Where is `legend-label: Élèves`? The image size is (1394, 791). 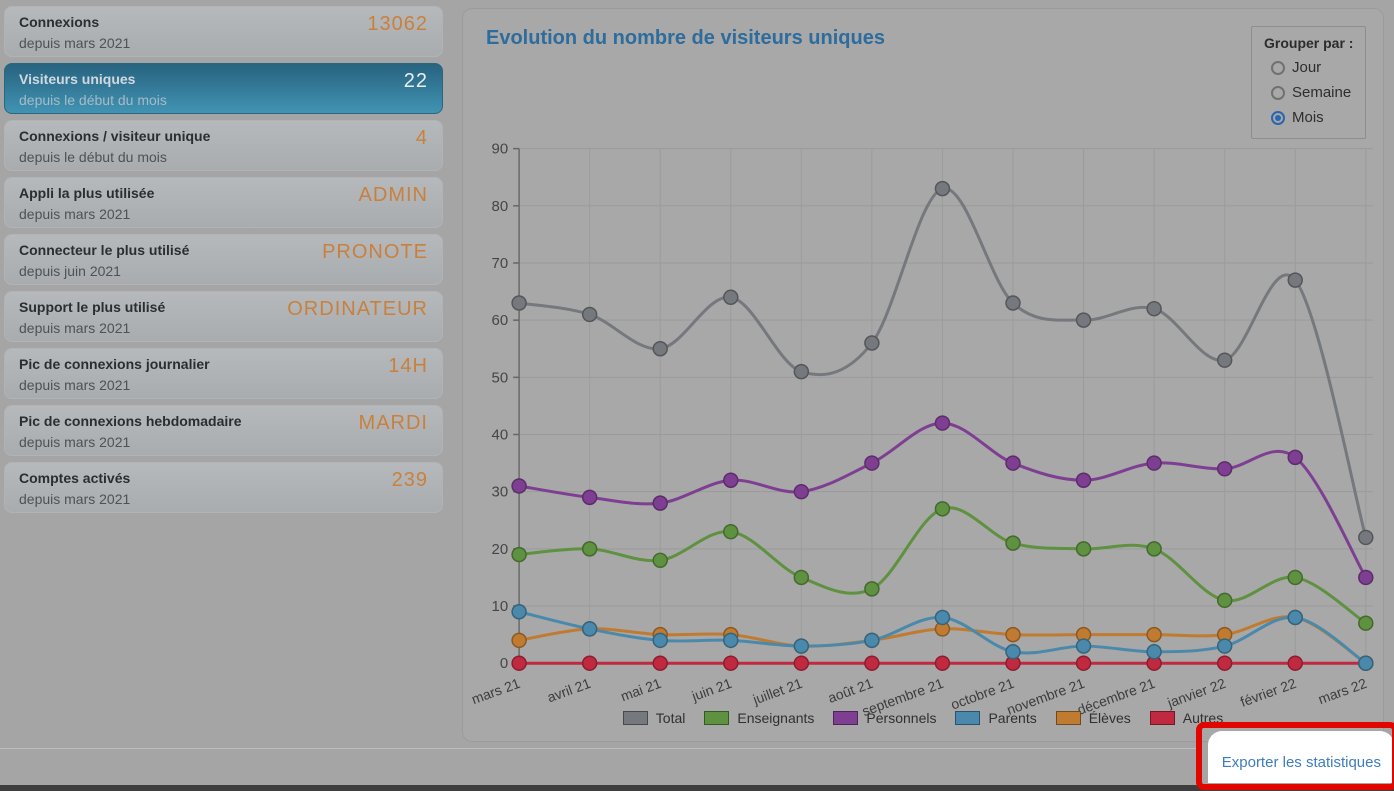 legend-label: Élèves is located at coordinates (1109, 718).